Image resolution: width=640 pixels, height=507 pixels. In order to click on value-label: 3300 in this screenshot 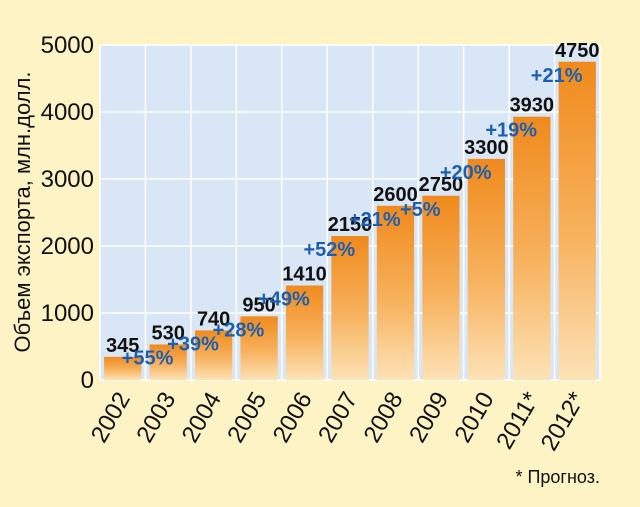, I will do `click(486, 148)`.